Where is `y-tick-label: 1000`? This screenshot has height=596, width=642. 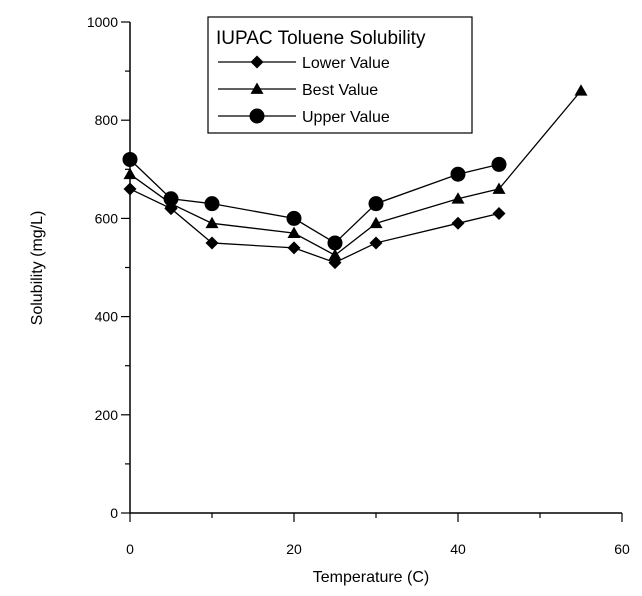 y-tick-label: 1000 is located at coordinates (102, 22).